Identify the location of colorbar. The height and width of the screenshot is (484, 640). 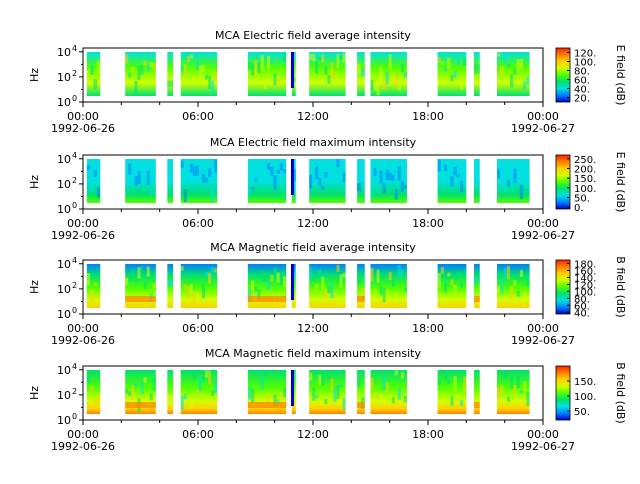
(563, 393).